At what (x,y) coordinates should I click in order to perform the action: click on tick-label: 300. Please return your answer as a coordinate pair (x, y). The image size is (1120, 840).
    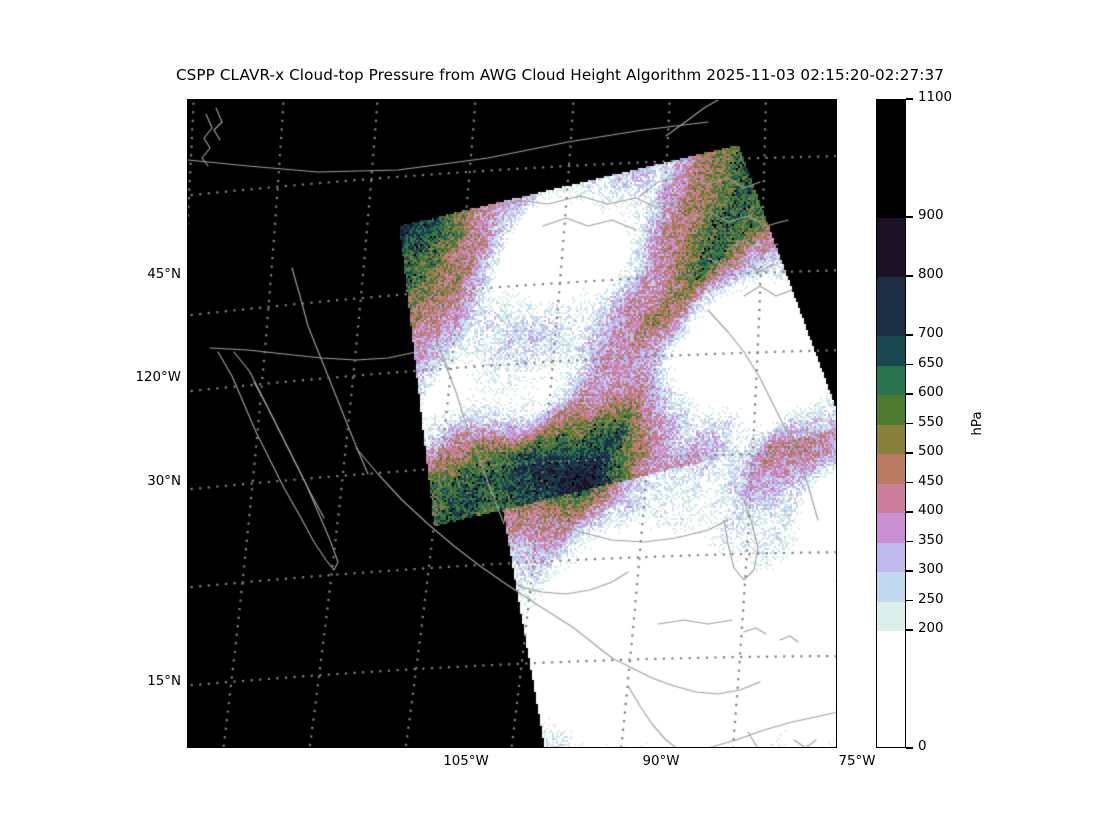
    Looking at the image, I should click on (931, 569).